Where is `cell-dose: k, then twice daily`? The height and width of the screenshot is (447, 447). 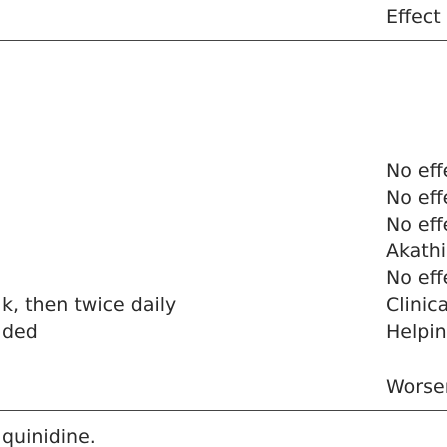 cell-dose: k, then twice daily is located at coordinates (89, 305).